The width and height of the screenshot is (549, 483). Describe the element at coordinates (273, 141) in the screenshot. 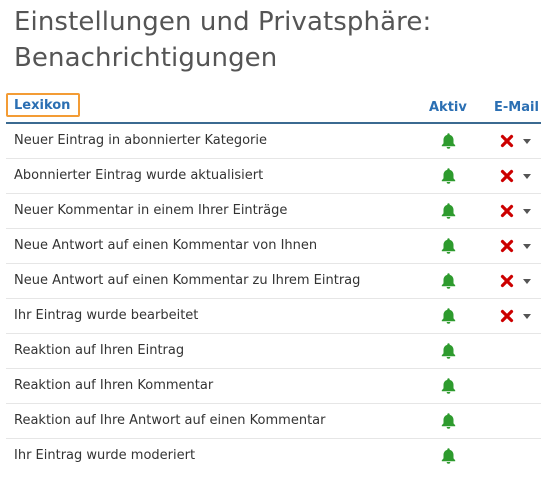

I see `table-row: Neuer Eintrag in abonnierter Kategorie` at that location.